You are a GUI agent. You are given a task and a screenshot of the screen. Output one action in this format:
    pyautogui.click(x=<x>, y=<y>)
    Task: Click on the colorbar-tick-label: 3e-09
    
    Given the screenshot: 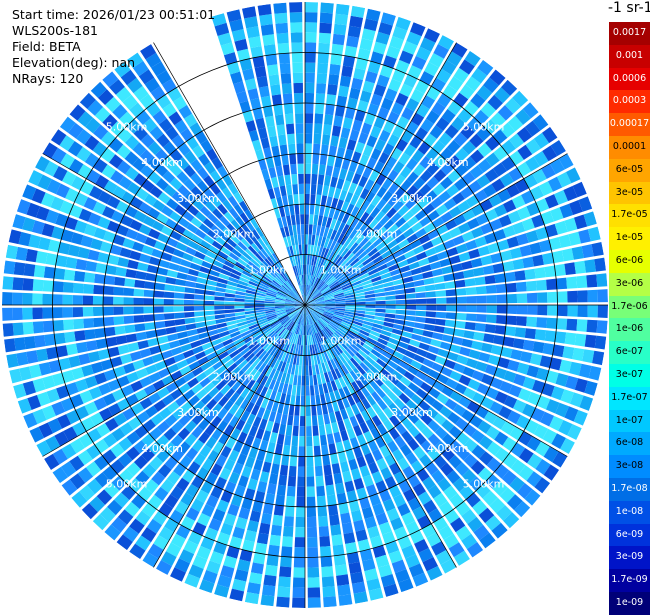 What is the action you would take?
    pyautogui.click(x=629, y=557)
    